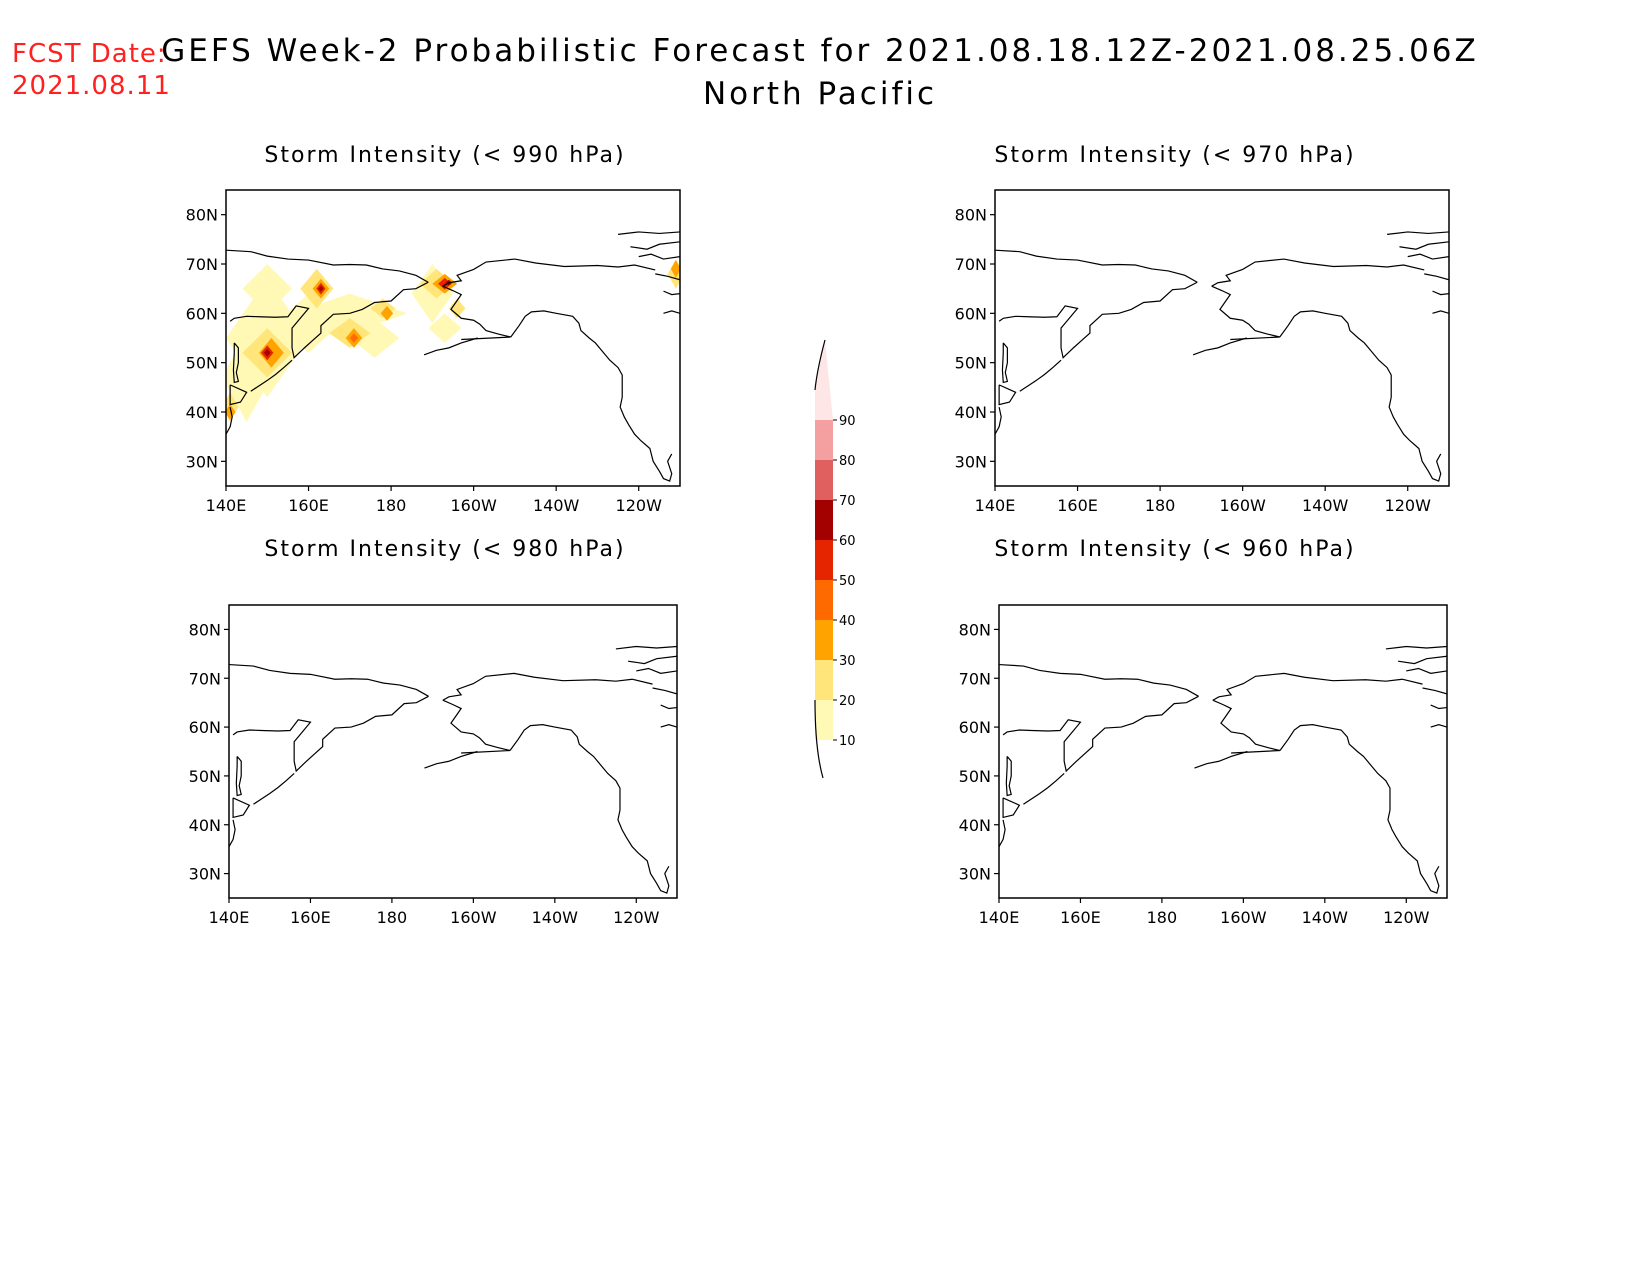 This screenshot has height=1275, width=1650. What do you see at coordinates (91, 86) in the screenshot?
I see `forecast-date-value: 2021.08.11` at bounding box center [91, 86].